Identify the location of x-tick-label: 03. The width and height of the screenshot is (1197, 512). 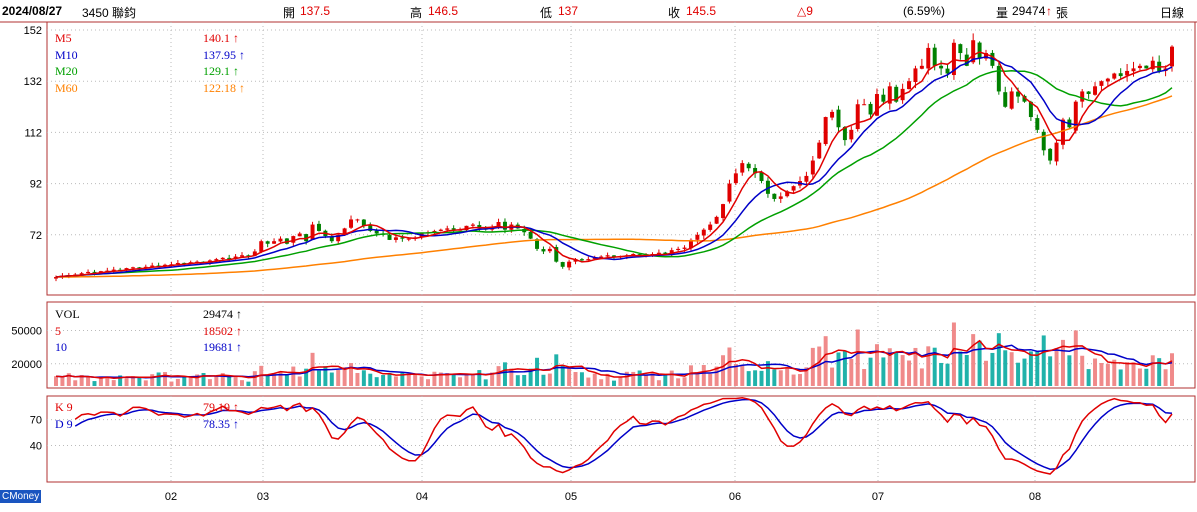
(263, 497).